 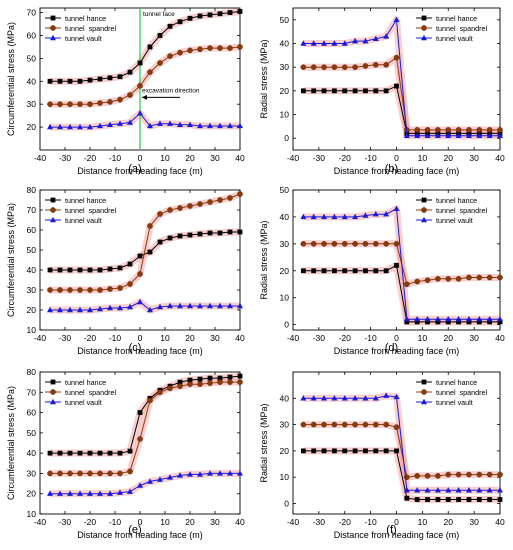 I want to click on x-tick-label: 20, so click(x=449, y=522).